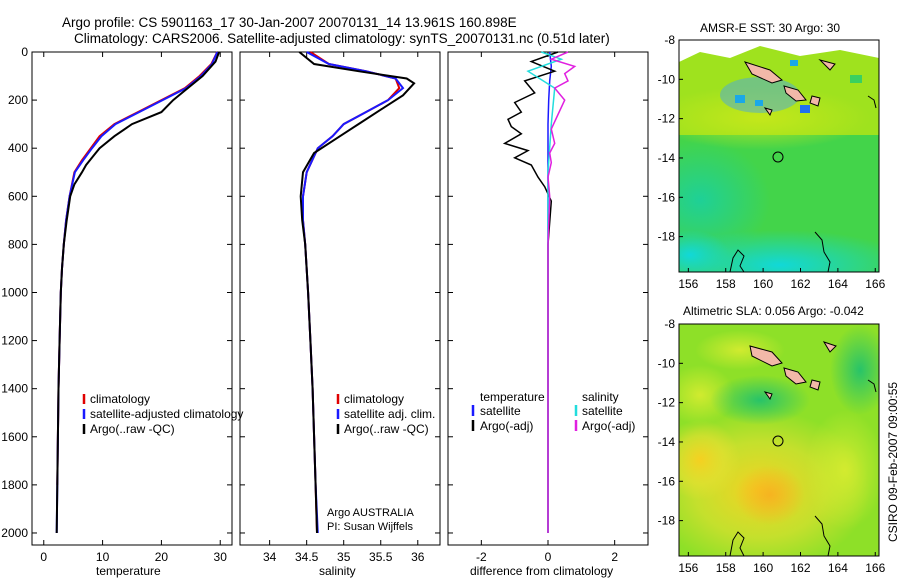  Describe the element at coordinates (770, 28) in the screenshot. I see `sst-map-title: AMSR-E SST: 30 Argo: 30` at that location.